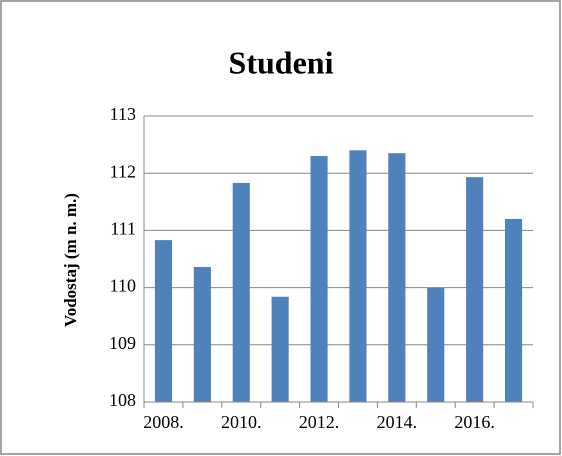 The height and width of the screenshot is (456, 562). What do you see at coordinates (123, 229) in the screenshot?
I see `y-tick-label: 111` at bounding box center [123, 229].